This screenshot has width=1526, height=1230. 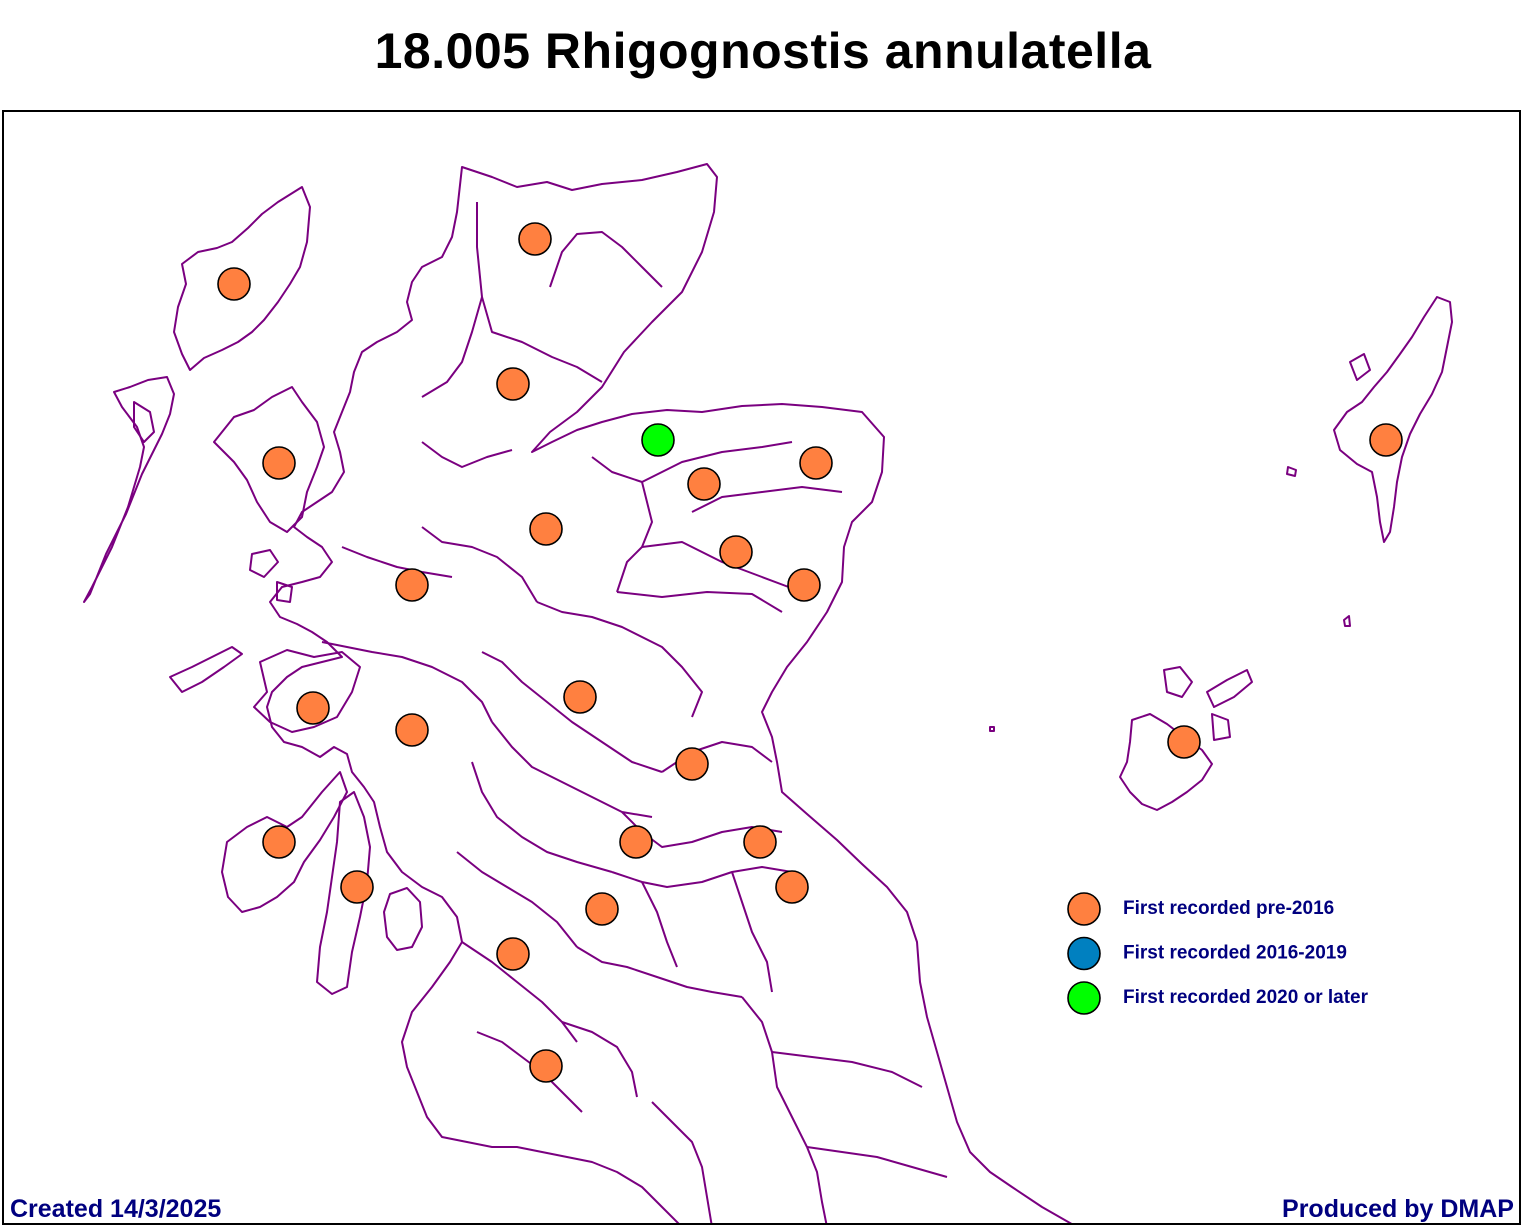 I want to click on boundary-arran, so click(x=403, y=919).